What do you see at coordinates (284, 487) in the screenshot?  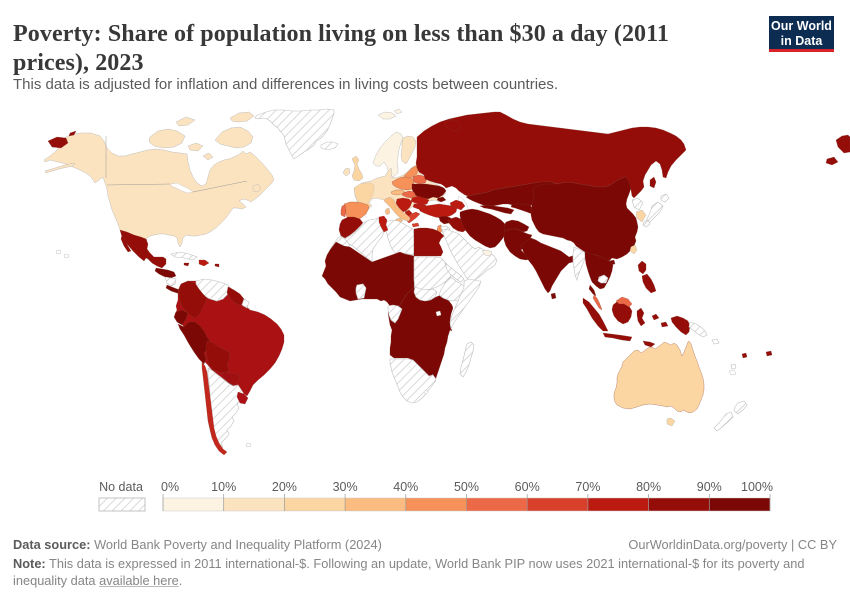 I see `svg-text: 20%` at bounding box center [284, 487].